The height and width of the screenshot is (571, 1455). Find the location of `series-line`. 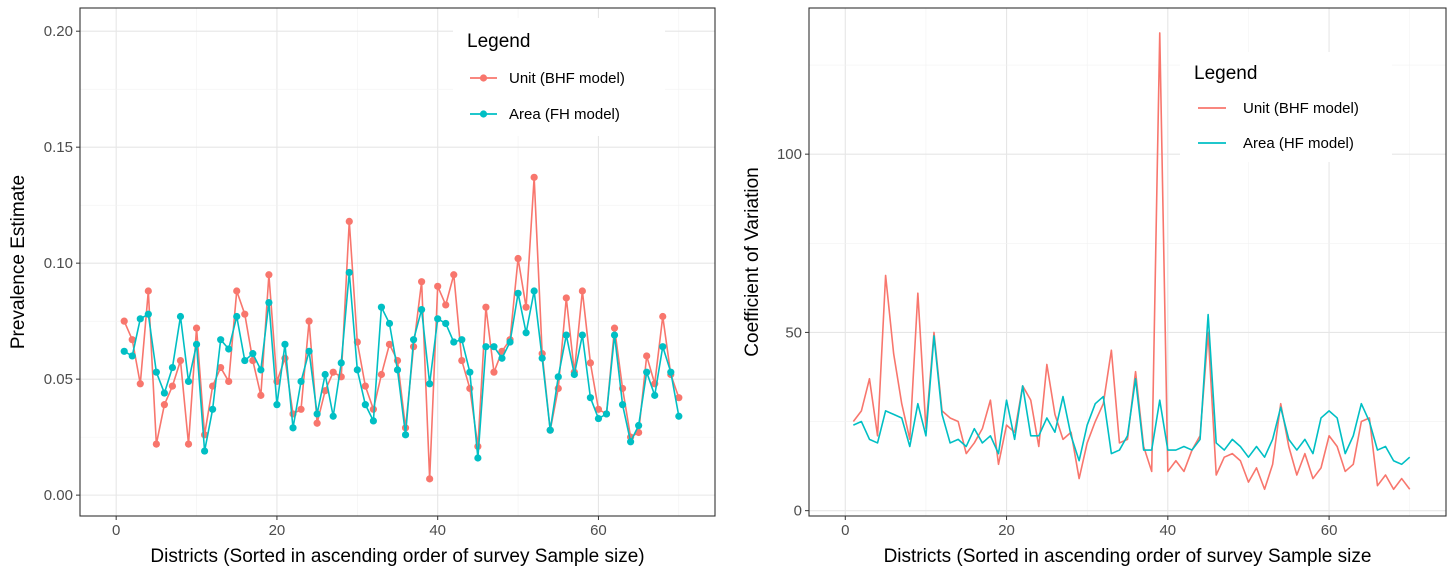

series-line is located at coordinates (401, 365).